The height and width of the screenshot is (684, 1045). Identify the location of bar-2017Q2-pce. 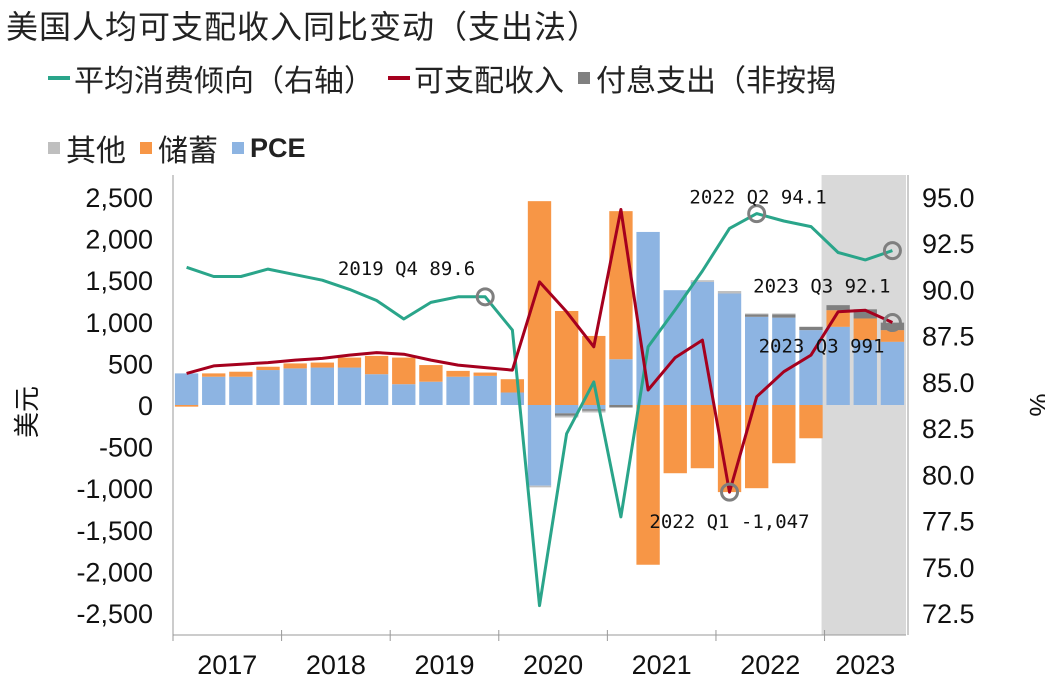
(214, 390).